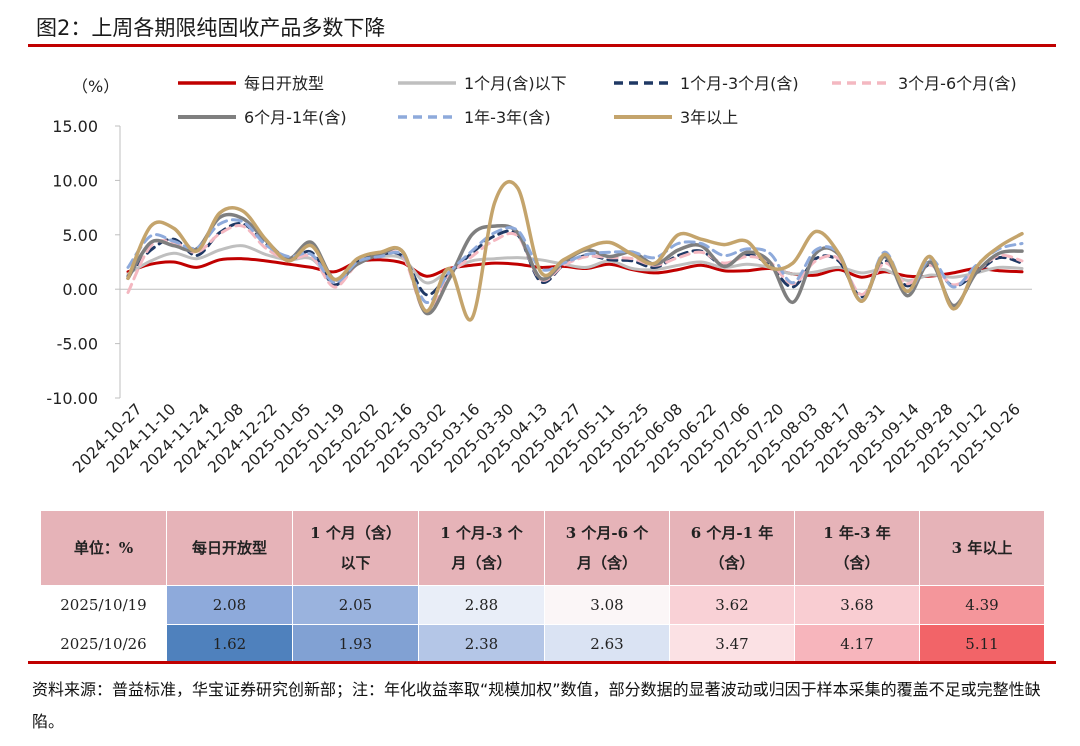 This screenshot has width=1080, height=746. Describe the element at coordinates (103, 605) in the screenshot. I see `row-date-cell: 2025/10/19` at that location.